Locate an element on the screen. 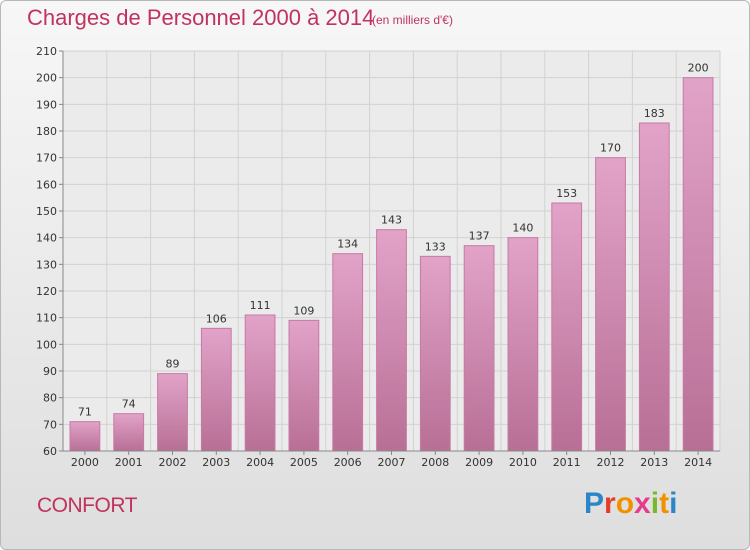 Image resolution: width=750 pixels, height=550 pixels. x-tick-label: 2006 is located at coordinates (348, 462).